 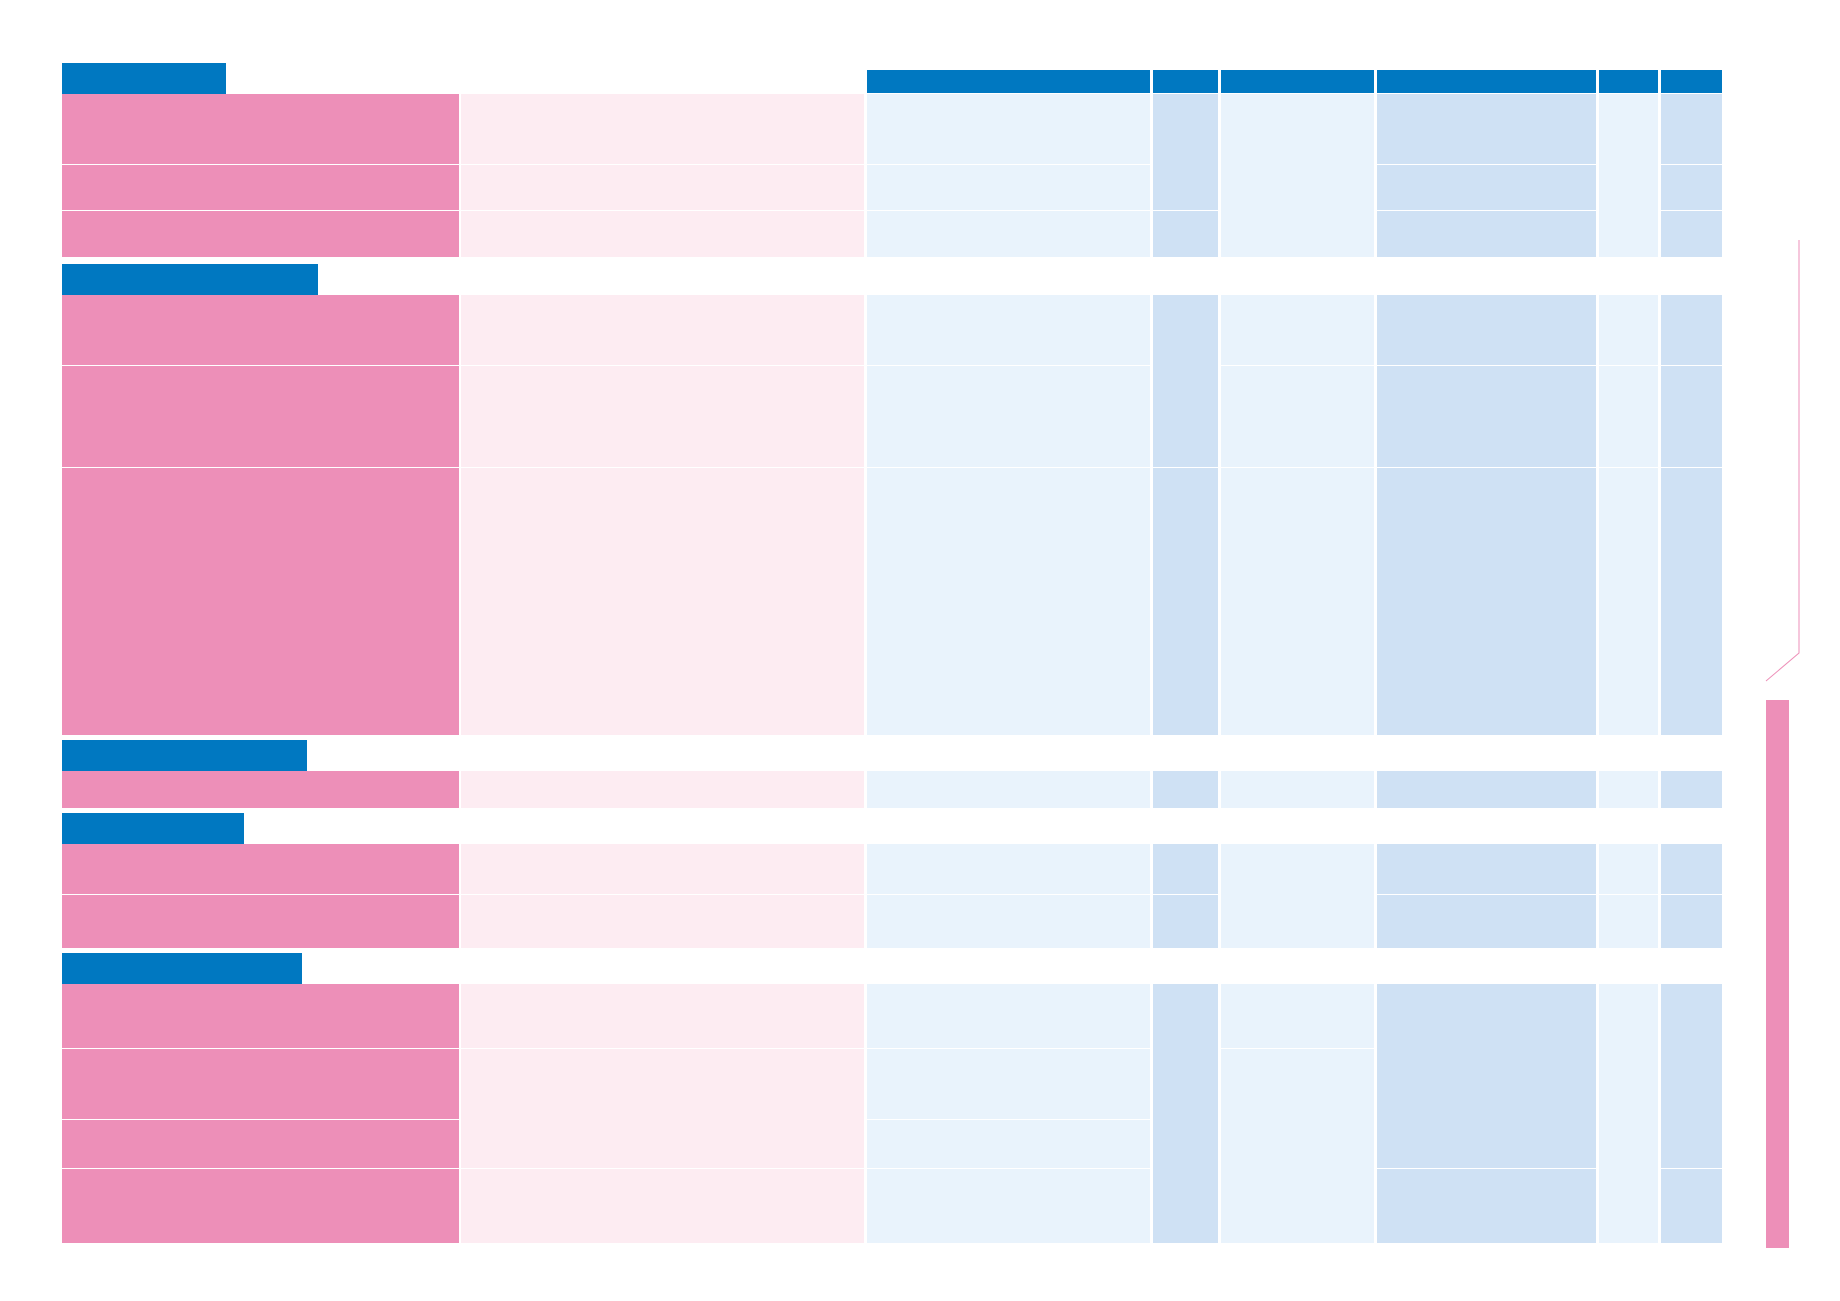 I want to click on section-1-title, so click(x=144, y=78).